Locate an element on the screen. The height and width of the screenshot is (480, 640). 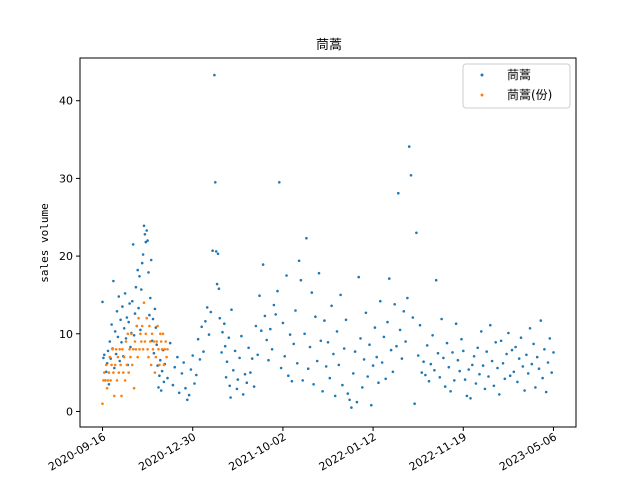
legend-label: 茼蒿 is located at coordinates (519, 75).